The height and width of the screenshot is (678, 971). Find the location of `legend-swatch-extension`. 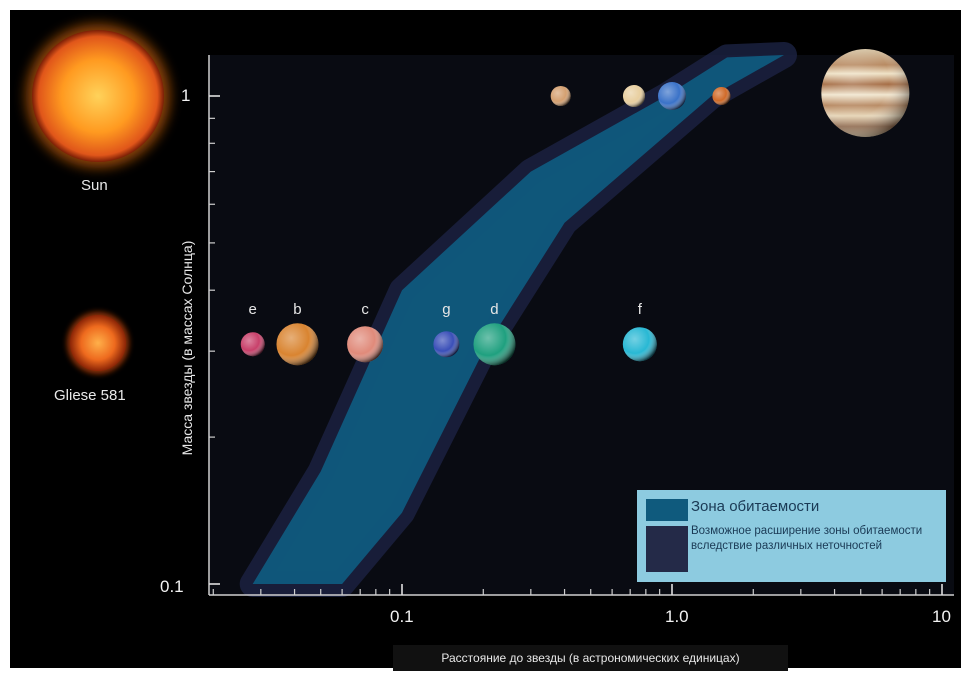

legend-swatch-extension is located at coordinates (667, 549).